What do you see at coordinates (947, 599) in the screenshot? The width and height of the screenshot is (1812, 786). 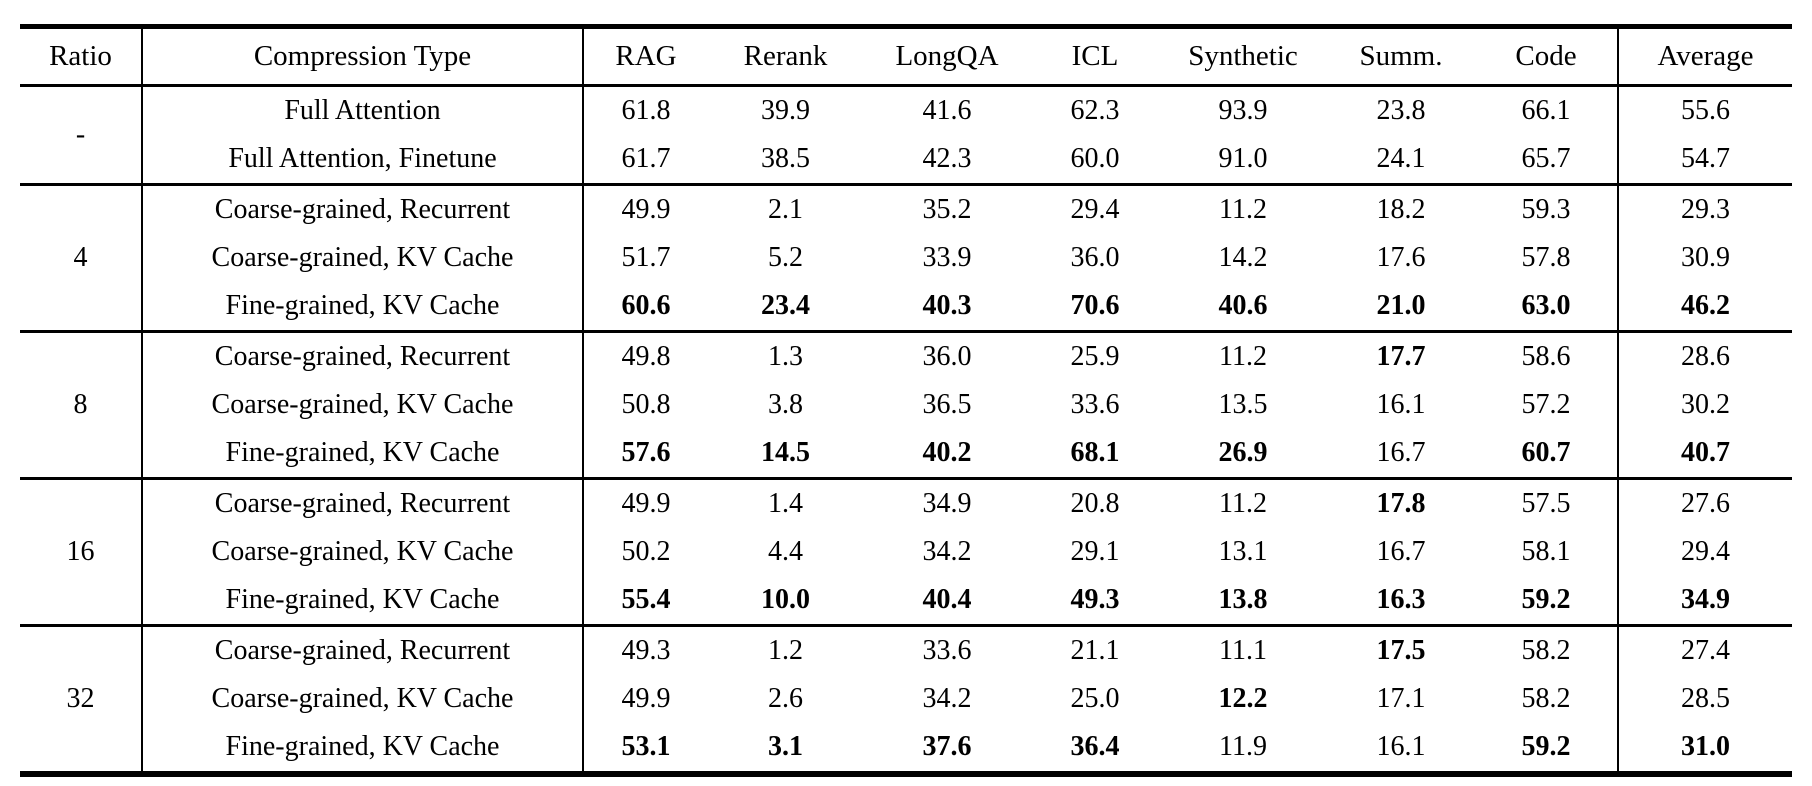 I see `metric-cell-longqa: 40.4` at bounding box center [947, 599].